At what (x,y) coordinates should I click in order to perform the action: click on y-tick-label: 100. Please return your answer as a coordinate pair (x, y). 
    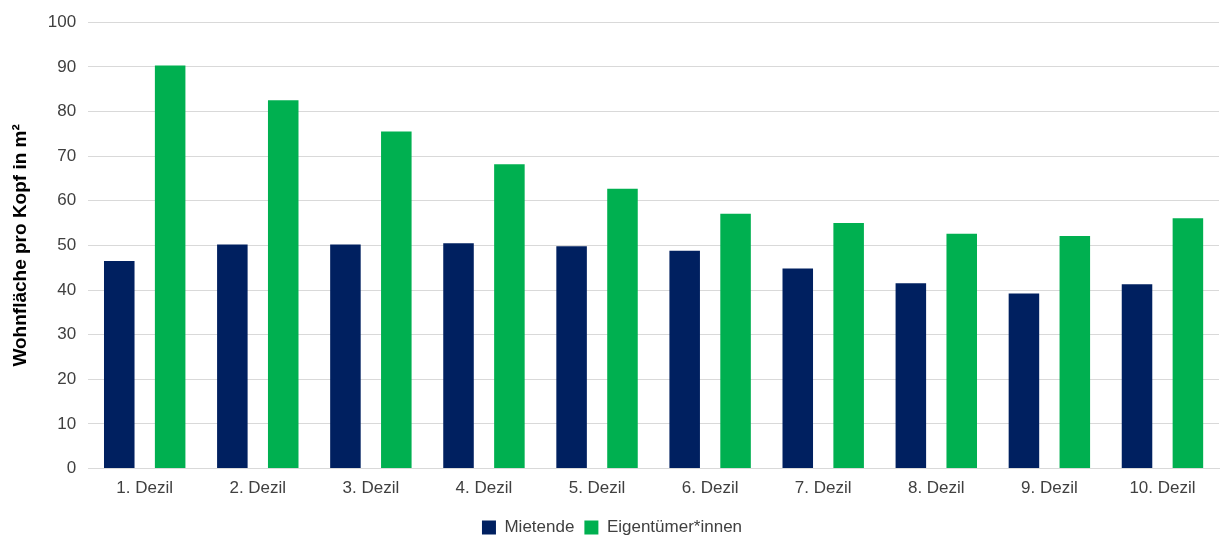
    Looking at the image, I should click on (62, 21).